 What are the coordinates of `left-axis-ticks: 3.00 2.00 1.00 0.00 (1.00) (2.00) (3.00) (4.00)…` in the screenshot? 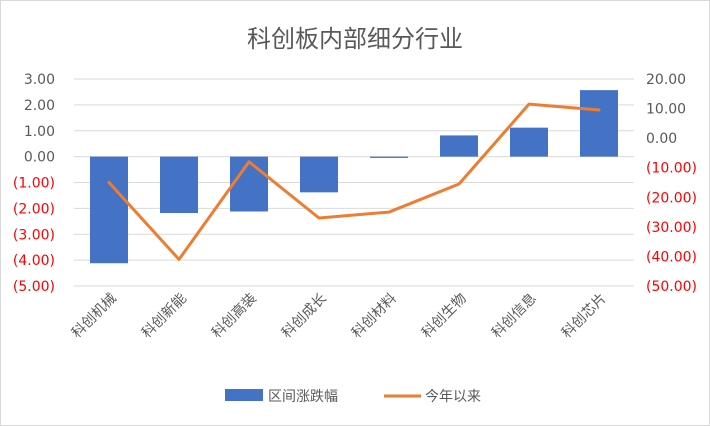 It's located at (34, 183).